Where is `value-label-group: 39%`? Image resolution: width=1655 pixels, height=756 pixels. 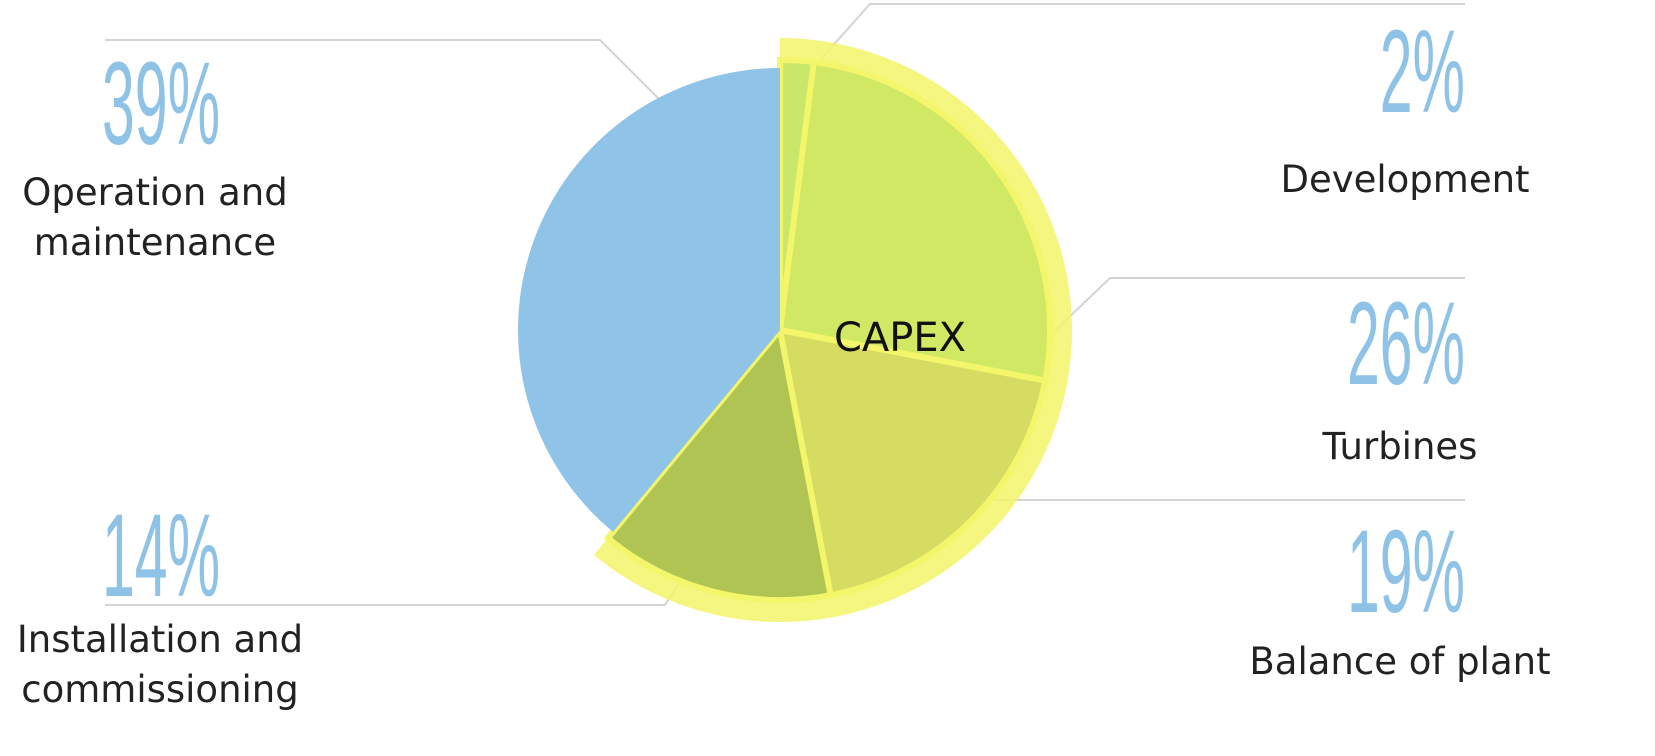
value-label-group: 39% is located at coordinates (161, 104).